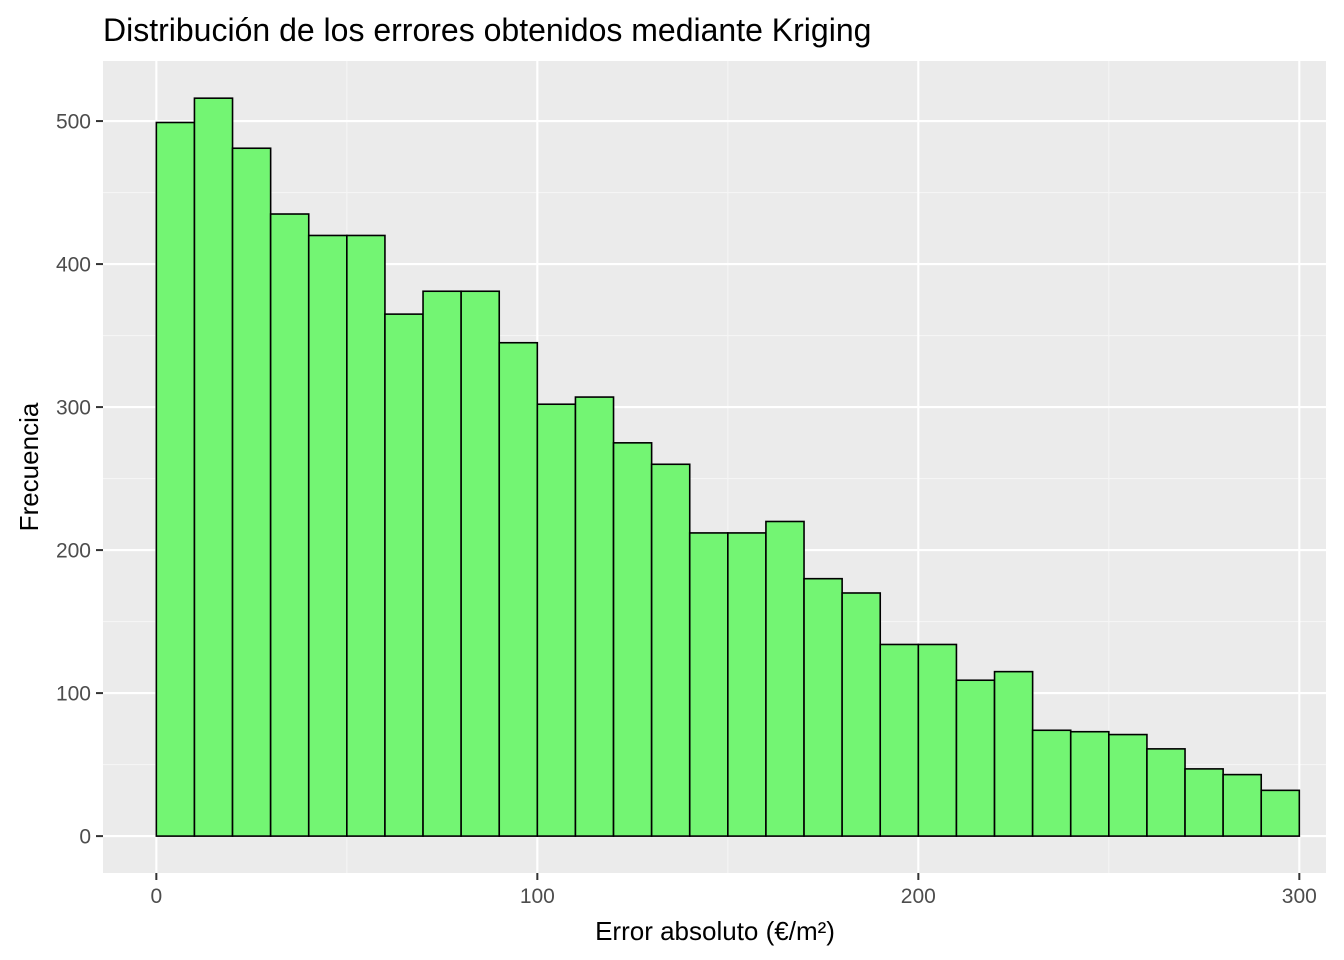 This screenshot has width=1344, height=960. Describe the element at coordinates (73, 408) in the screenshot. I see `y-tick-label: 300` at that location.